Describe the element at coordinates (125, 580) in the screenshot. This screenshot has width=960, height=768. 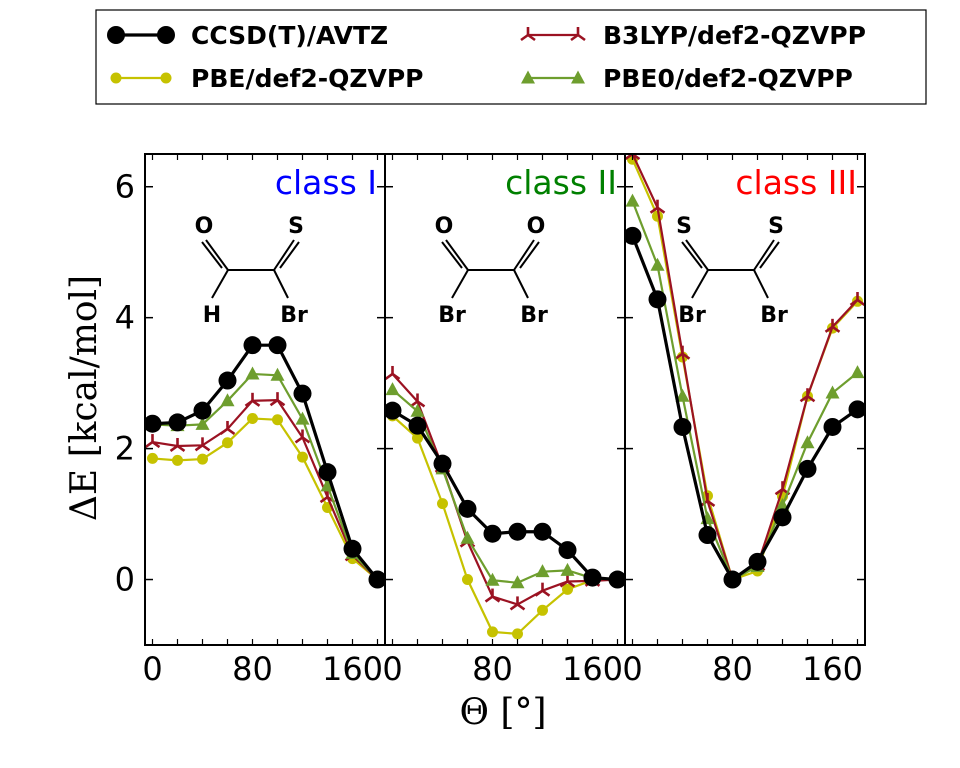
I see `y-tick-label: 0` at that location.